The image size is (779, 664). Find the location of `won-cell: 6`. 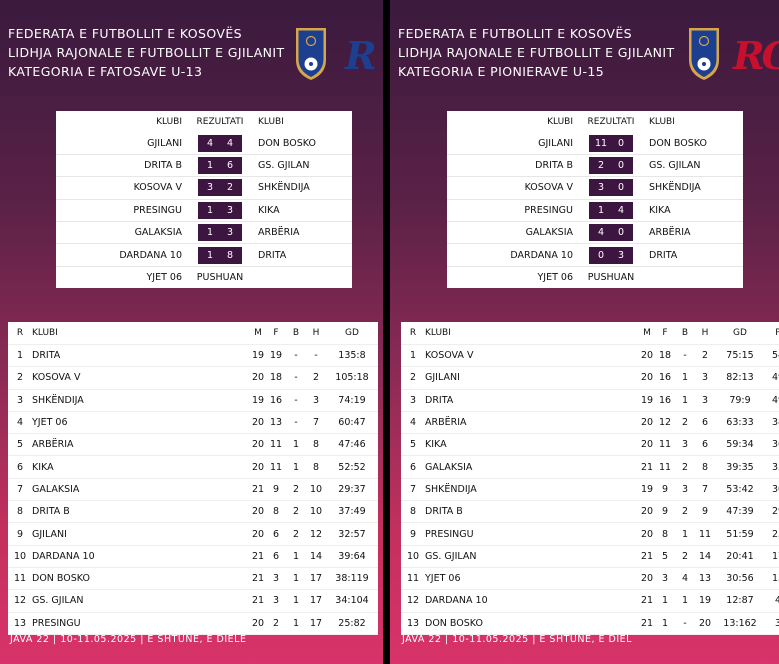

won-cell: 6 is located at coordinates (276, 556).